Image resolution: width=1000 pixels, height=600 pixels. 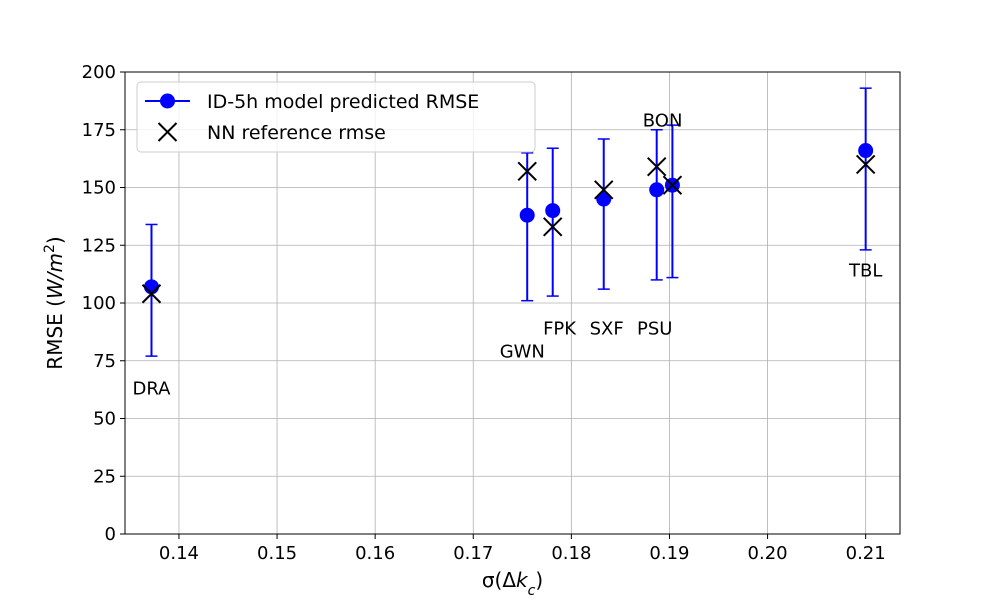 I want to click on x-tick-label: 0.18, so click(x=571, y=553).